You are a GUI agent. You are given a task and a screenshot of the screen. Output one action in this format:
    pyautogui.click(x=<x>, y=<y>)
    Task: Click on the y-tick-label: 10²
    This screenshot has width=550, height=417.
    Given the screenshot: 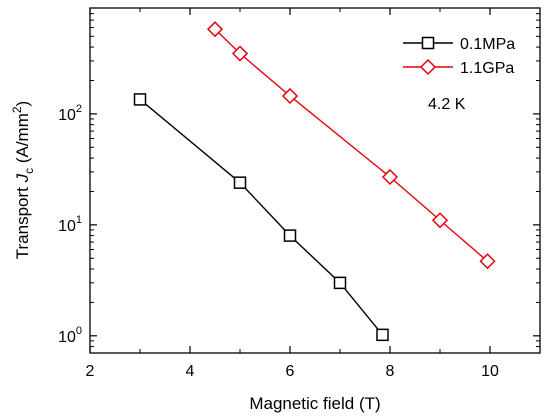 What is the action you would take?
    pyautogui.click(x=70, y=113)
    